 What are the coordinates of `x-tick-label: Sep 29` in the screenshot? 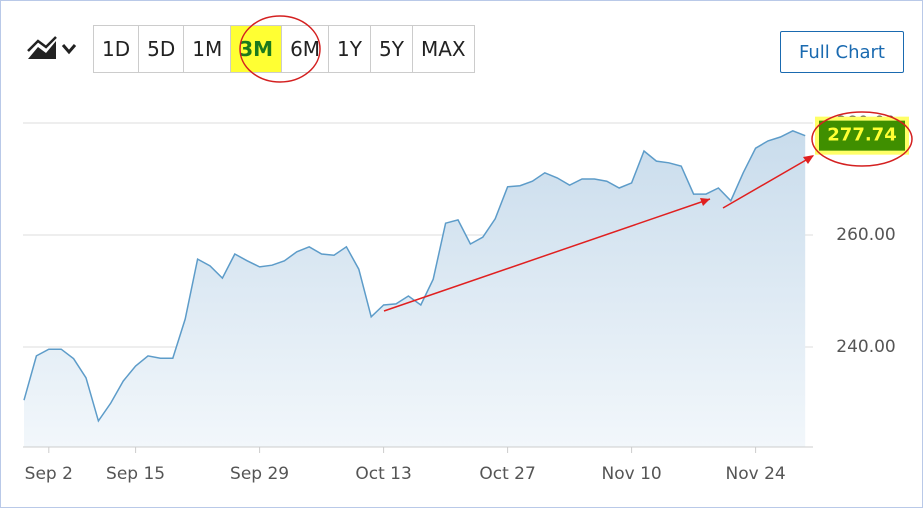 It's located at (259, 474).